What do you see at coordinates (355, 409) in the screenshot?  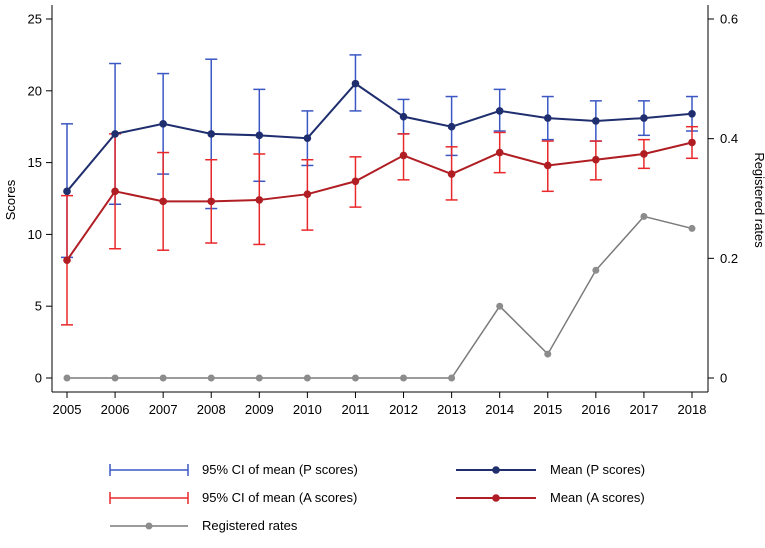 I see `x-tick-label: 2011` at bounding box center [355, 409].